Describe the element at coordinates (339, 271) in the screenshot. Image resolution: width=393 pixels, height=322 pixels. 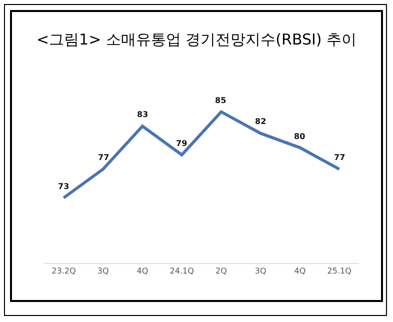
I see `x-tick-label: 25.1Q` at that location.